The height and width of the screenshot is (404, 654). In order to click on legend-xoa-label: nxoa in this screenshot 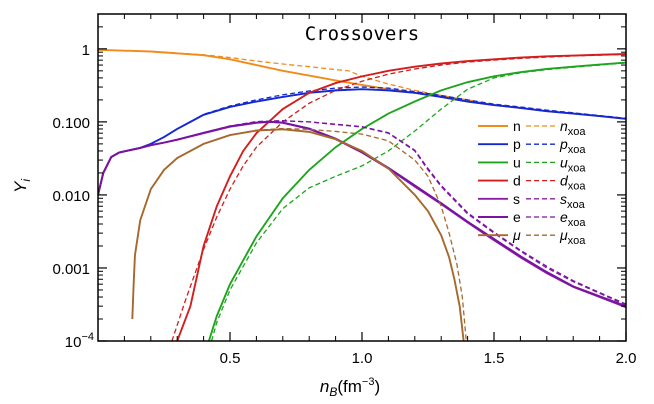, I will do `click(573, 128)`.